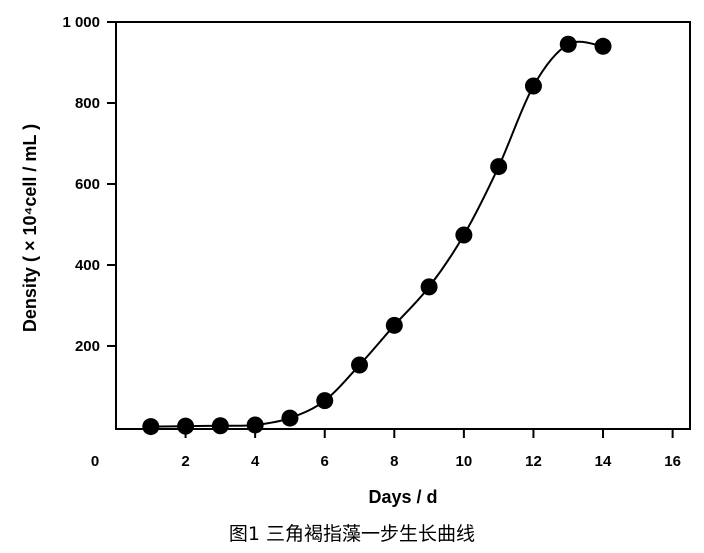 The image size is (704, 553). I want to click on x-tick-label: 6, so click(325, 461).